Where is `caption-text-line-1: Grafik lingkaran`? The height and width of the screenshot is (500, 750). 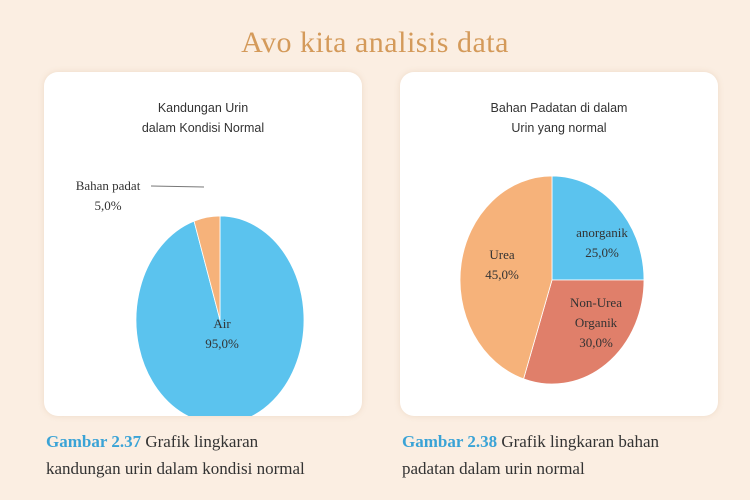
caption-text-line-1: Grafik lingkaran is located at coordinates (202, 441).